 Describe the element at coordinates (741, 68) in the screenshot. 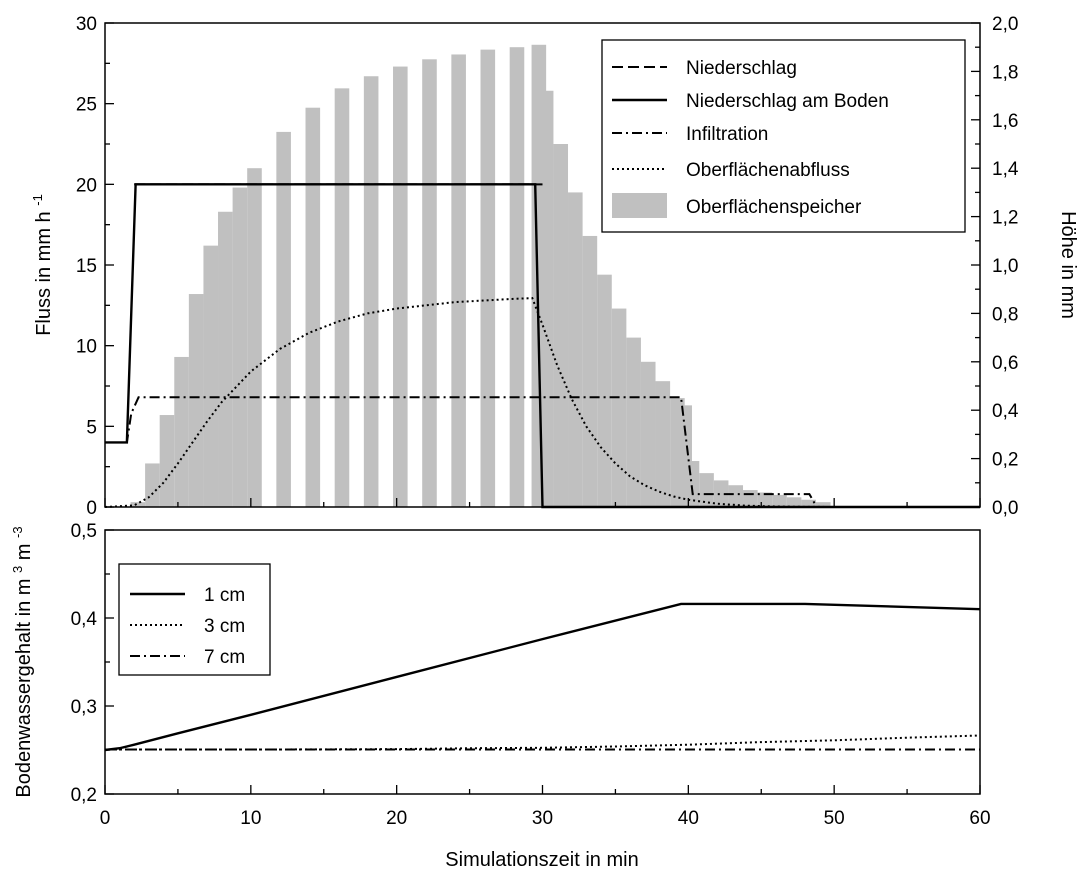

I see `legend-label-niederschlag: Niederschlag` at that location.